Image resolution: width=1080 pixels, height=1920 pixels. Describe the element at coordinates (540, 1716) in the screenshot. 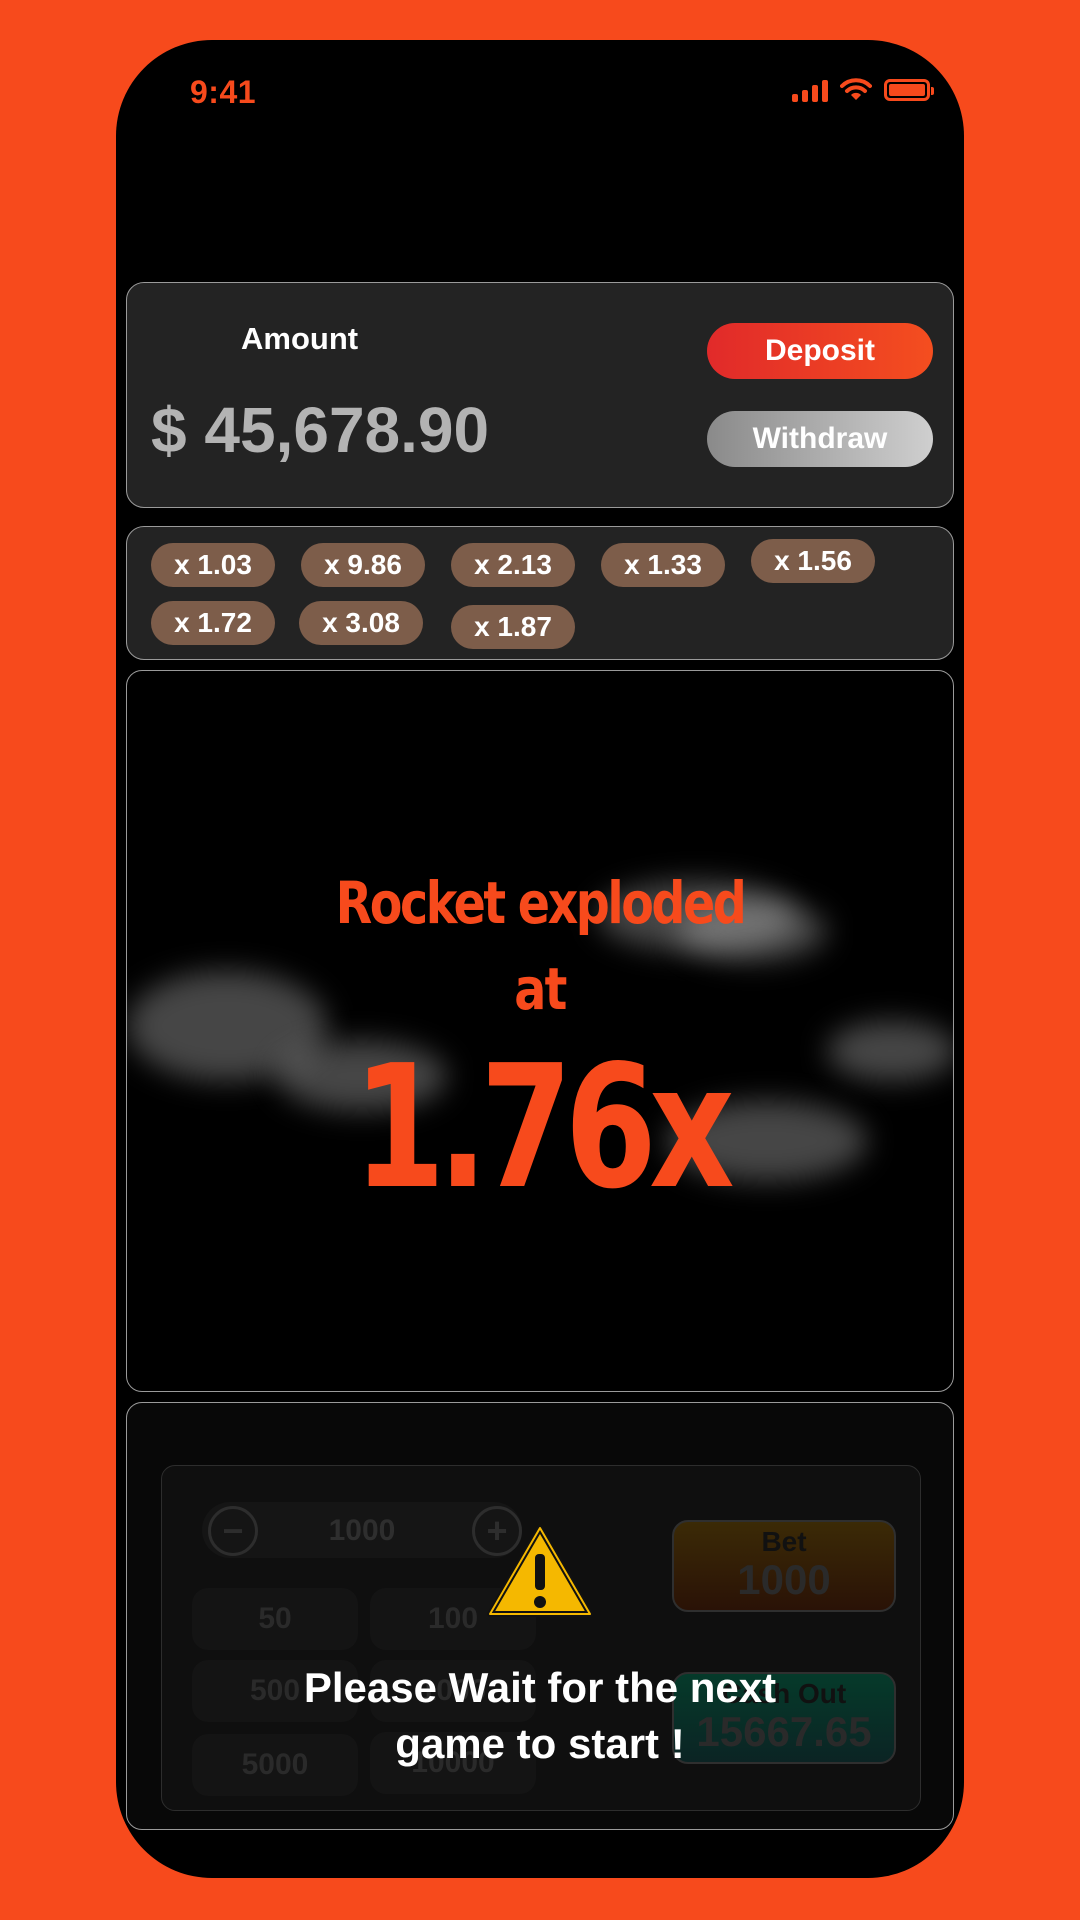

I see `wait-message: Please Wait for the next game to start !` at that location.